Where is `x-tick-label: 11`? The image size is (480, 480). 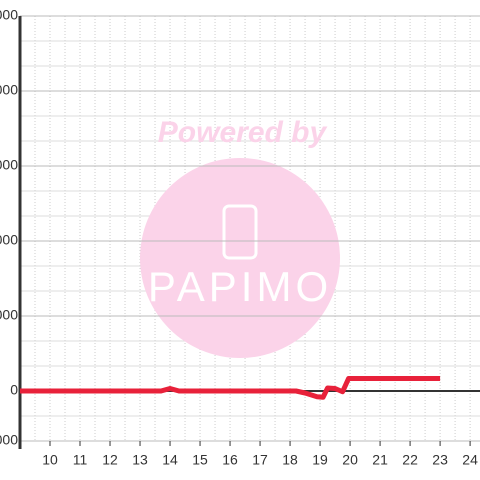 x-tick-label: 11 is located at coordinates (80, 460).